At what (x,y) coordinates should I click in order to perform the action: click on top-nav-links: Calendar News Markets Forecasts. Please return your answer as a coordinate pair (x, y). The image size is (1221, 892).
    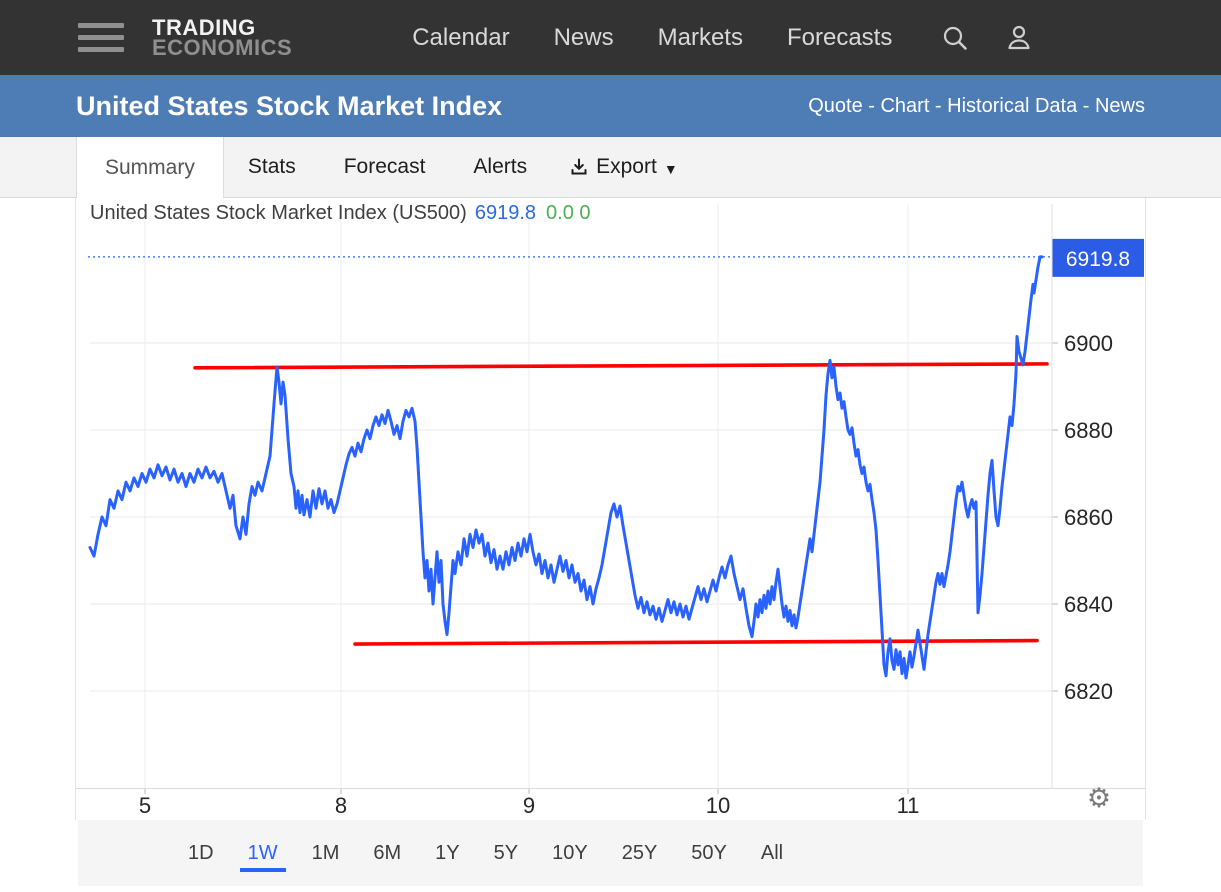
    Looking at the image, I should click on (652, 38).